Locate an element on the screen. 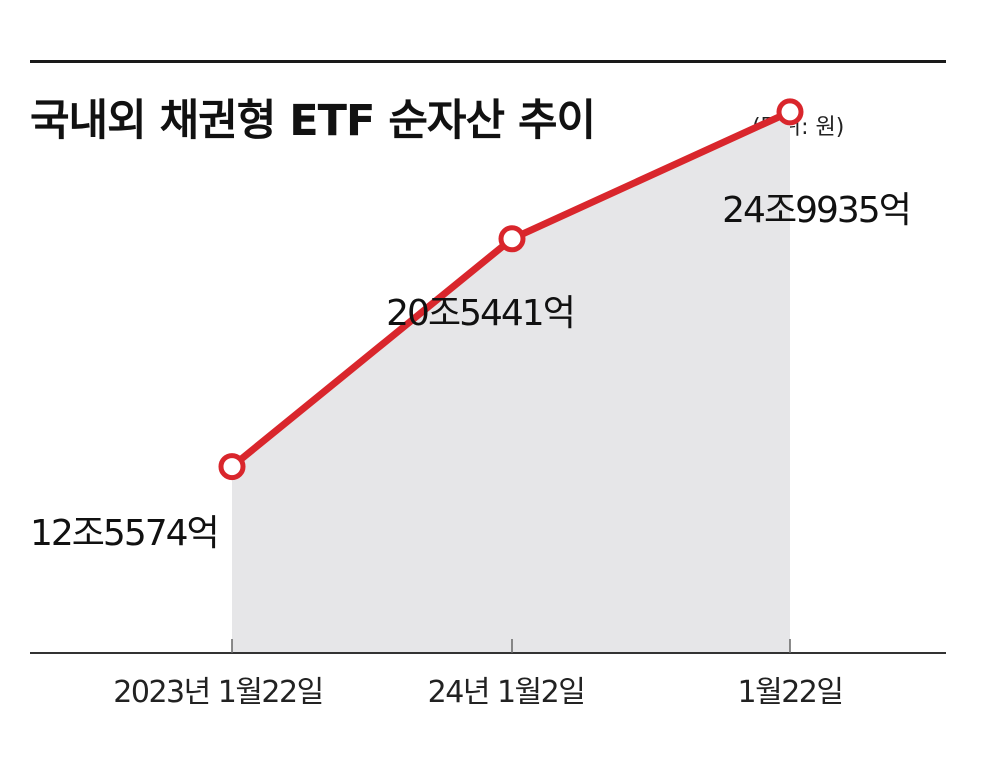  top-rule is located at coordinates (488, 61).